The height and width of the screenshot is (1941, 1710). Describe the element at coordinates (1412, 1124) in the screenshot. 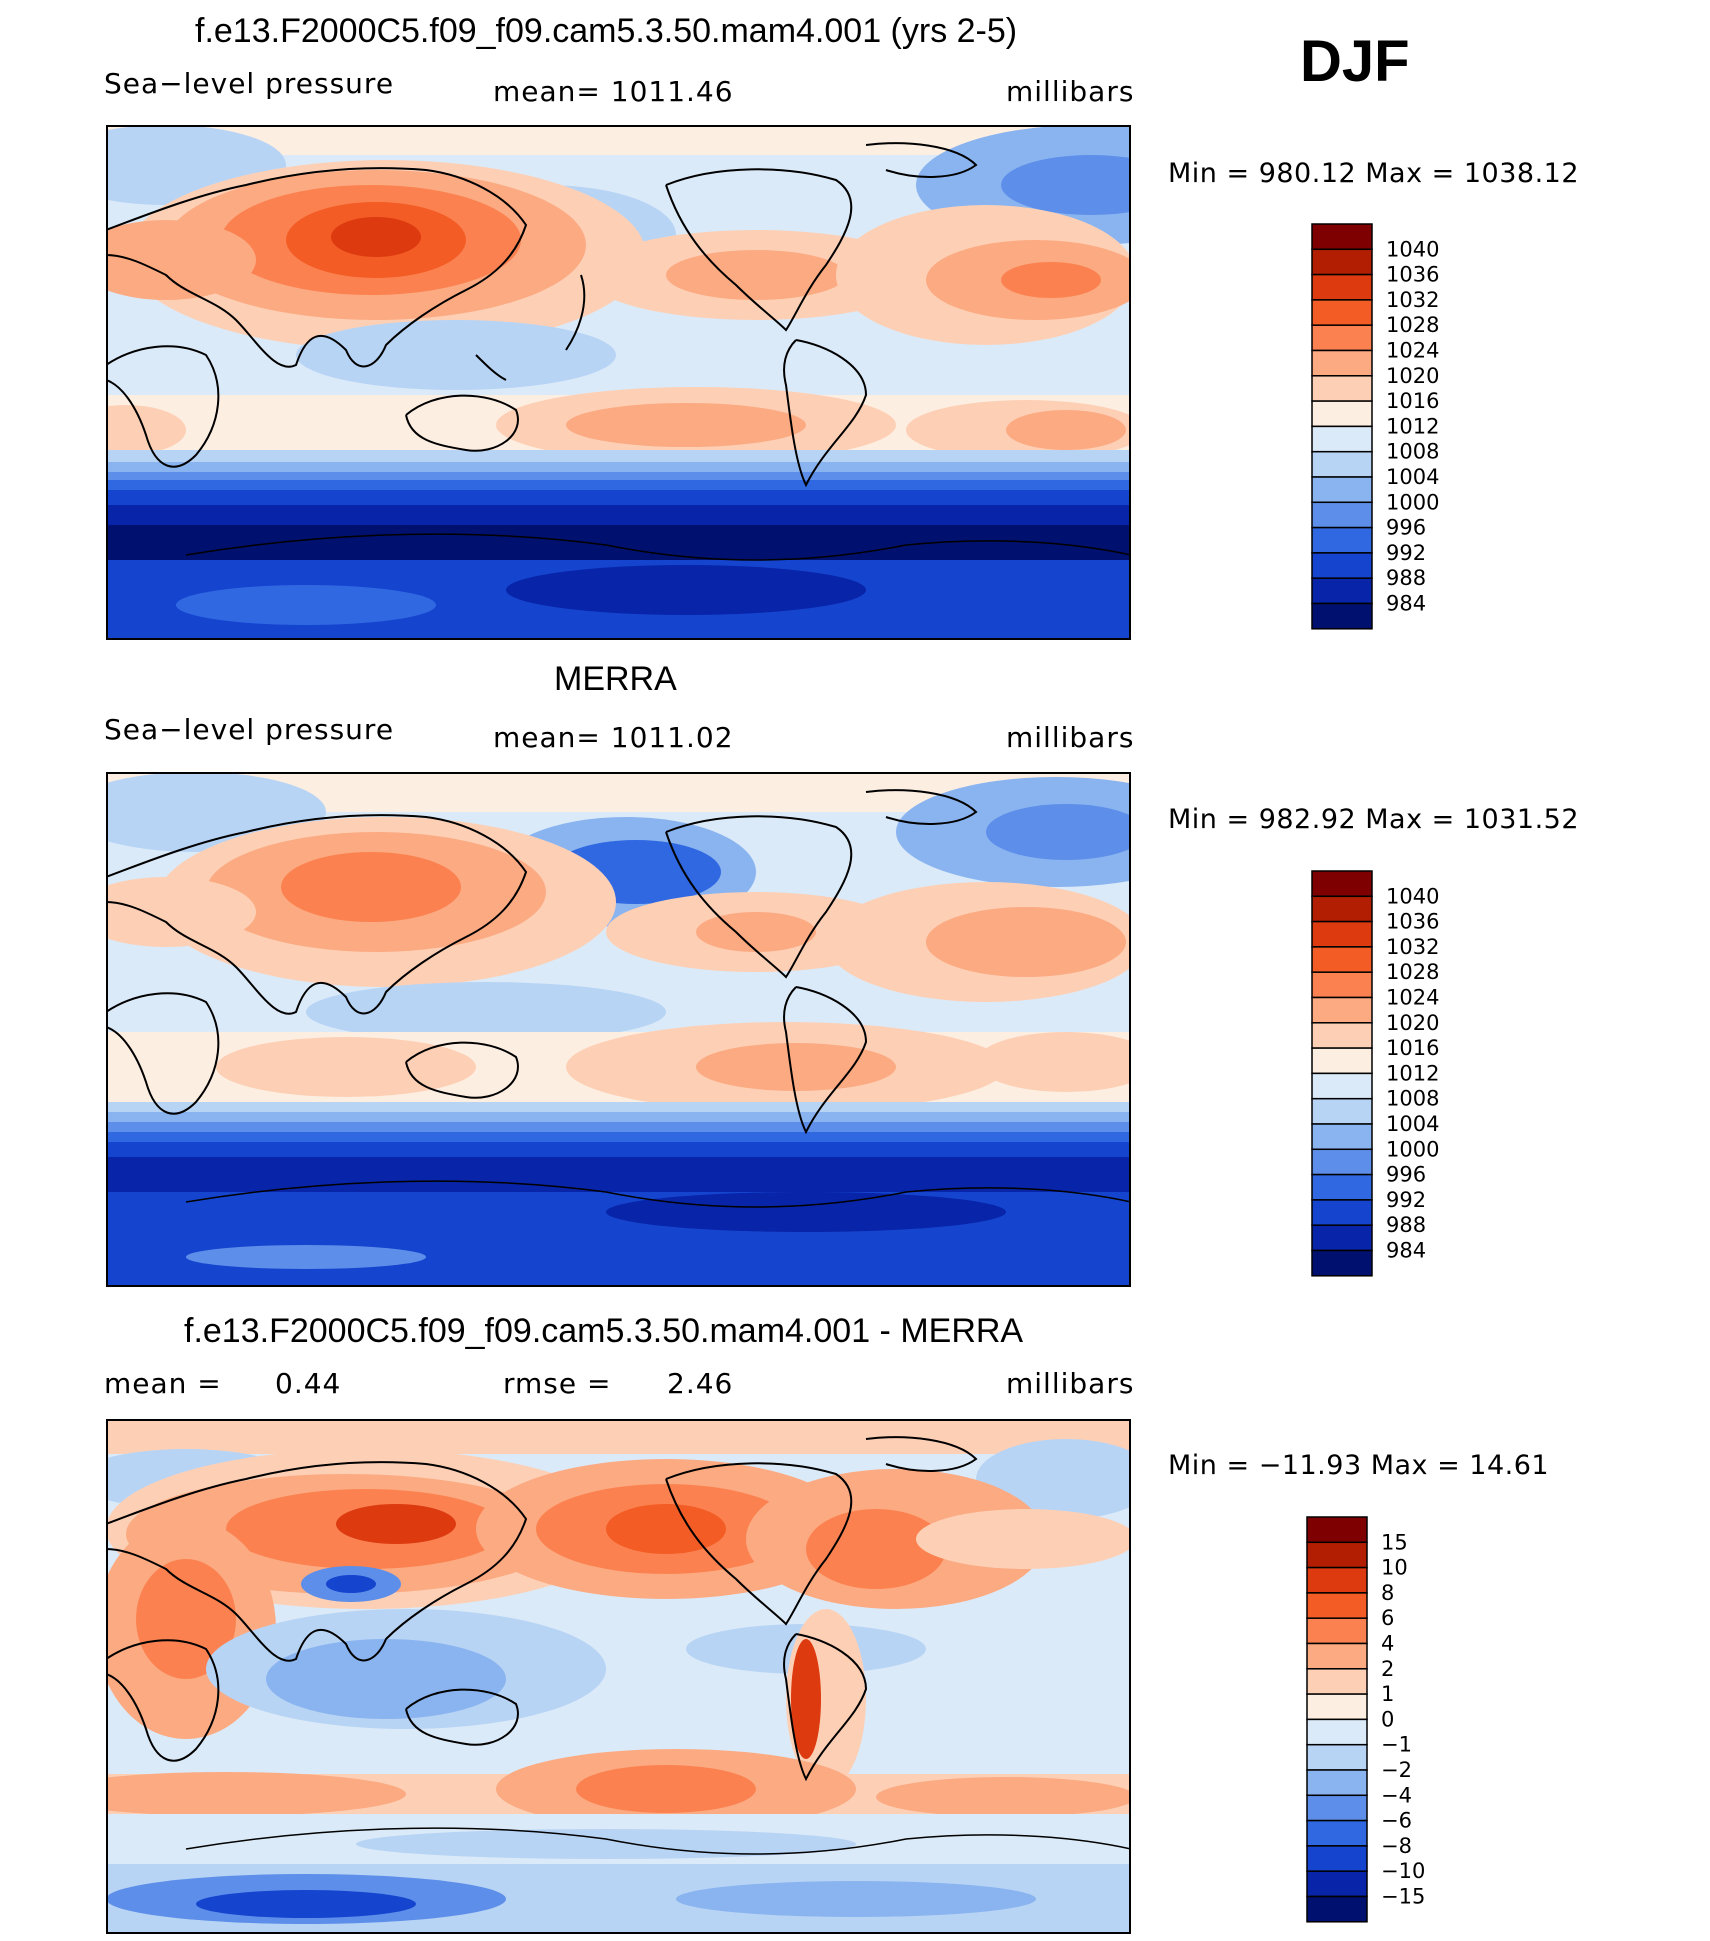

I see `panel2-colorbar-tick: 1004` at that location.